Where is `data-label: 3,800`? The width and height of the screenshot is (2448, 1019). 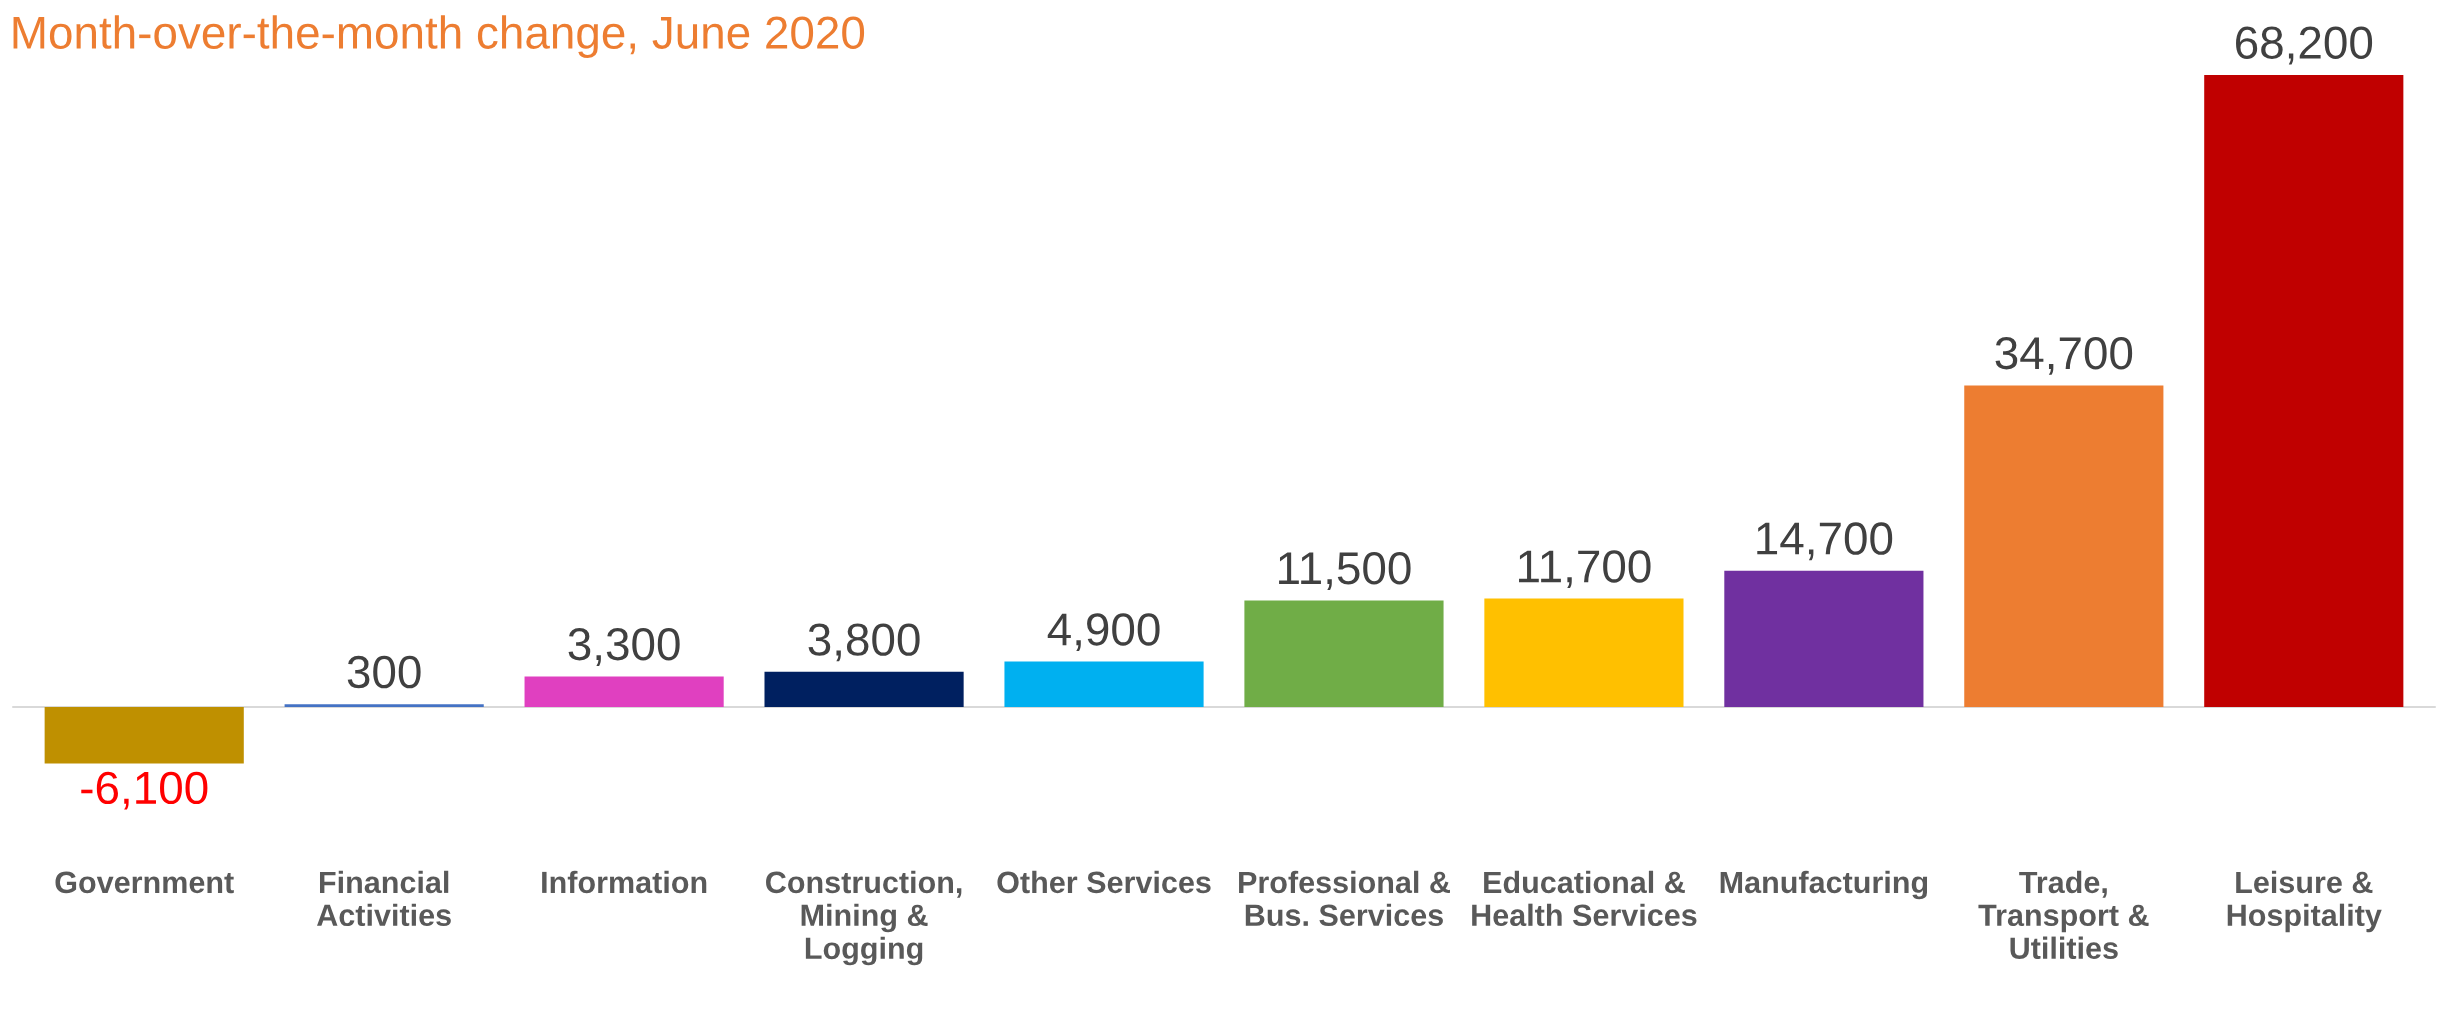 data-label: 3,800 is located at coordinates (864, 642).